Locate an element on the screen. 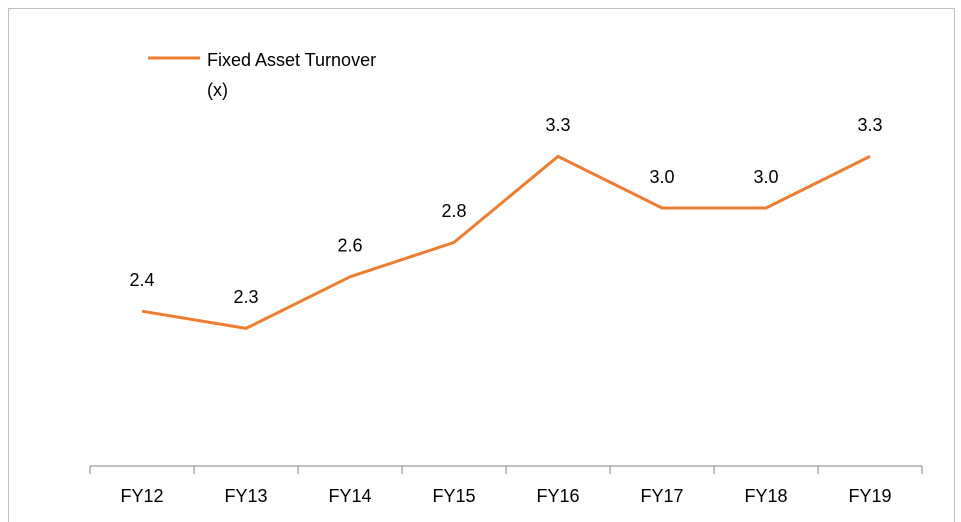  x-tick-label: FY13 is located at coordinates (245, 496).